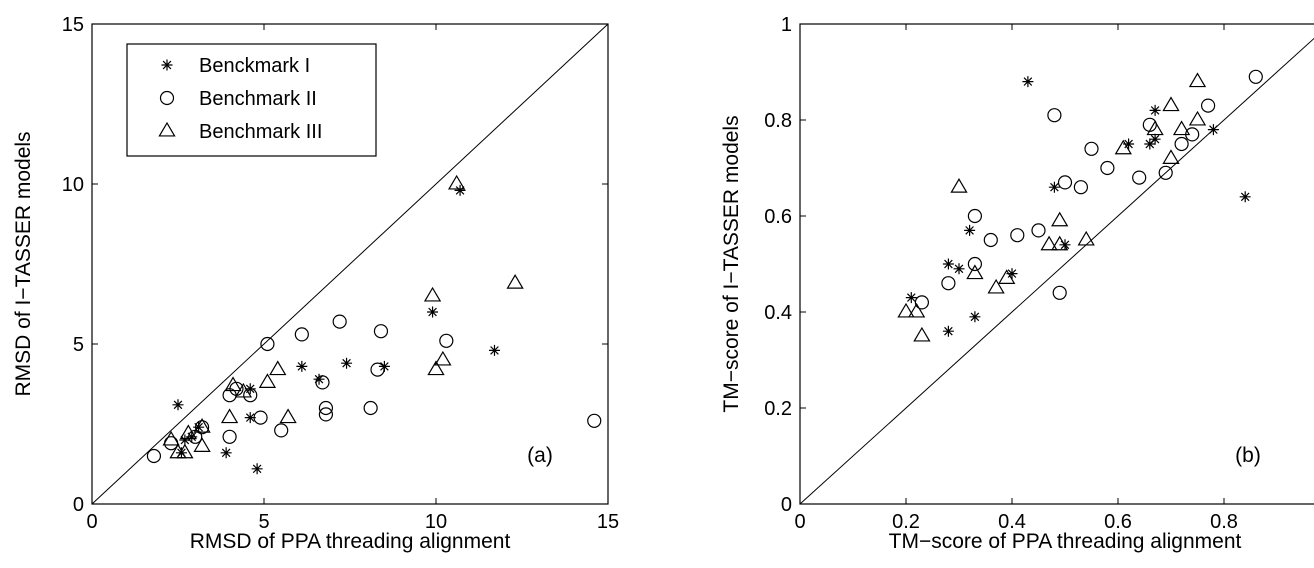 The height and width of the screenshot is (568, 1314). What do you see at coordinates (1012, 522) in the screenshot?
I see `x-tick-label: 0.4` at bounding box center [1012, 522].